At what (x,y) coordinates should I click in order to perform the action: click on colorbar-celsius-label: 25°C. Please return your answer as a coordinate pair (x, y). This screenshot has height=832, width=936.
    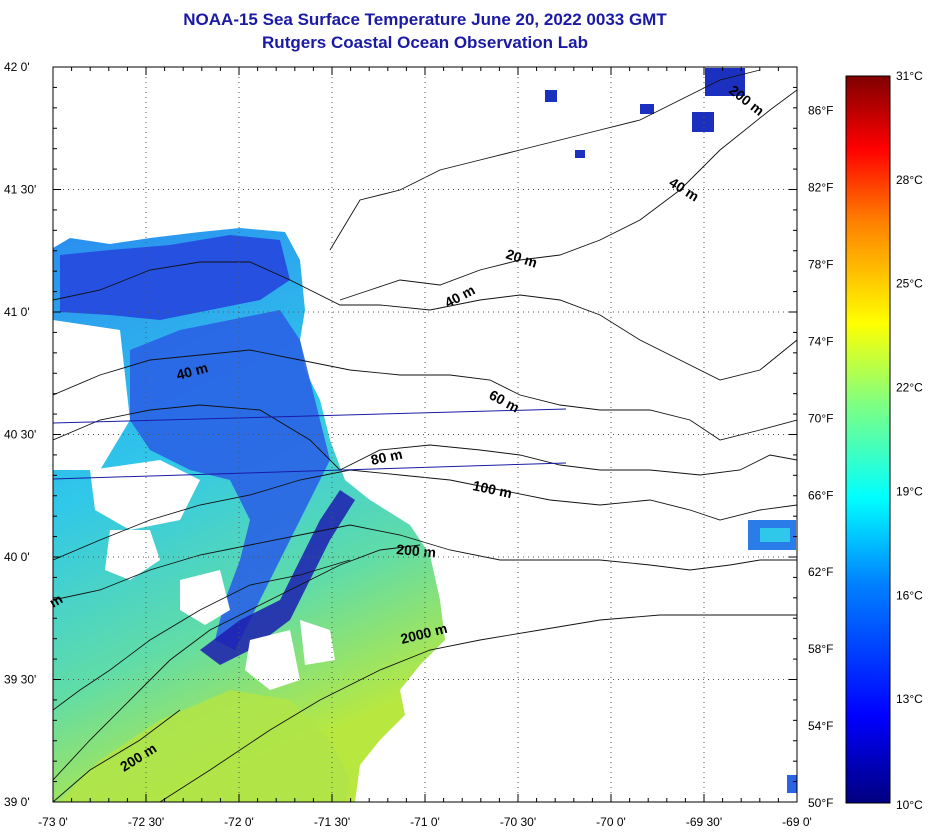
    Looking at the image, I should click on (909, 284).